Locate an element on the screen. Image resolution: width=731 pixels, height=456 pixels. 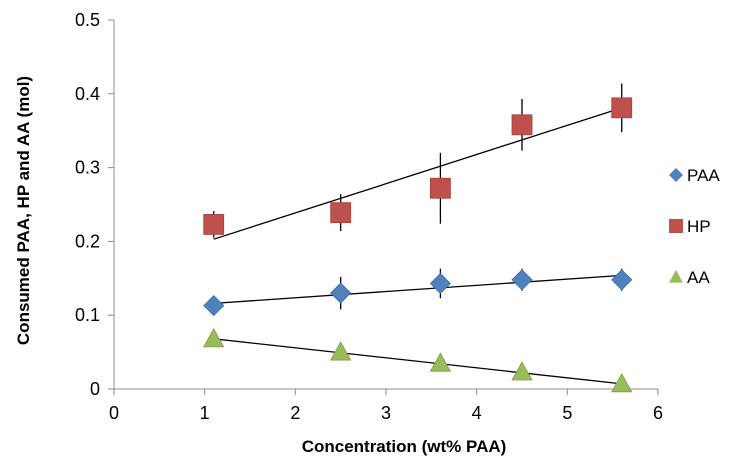
legend-label-paa: PAA is located at coordinates (703, 175).